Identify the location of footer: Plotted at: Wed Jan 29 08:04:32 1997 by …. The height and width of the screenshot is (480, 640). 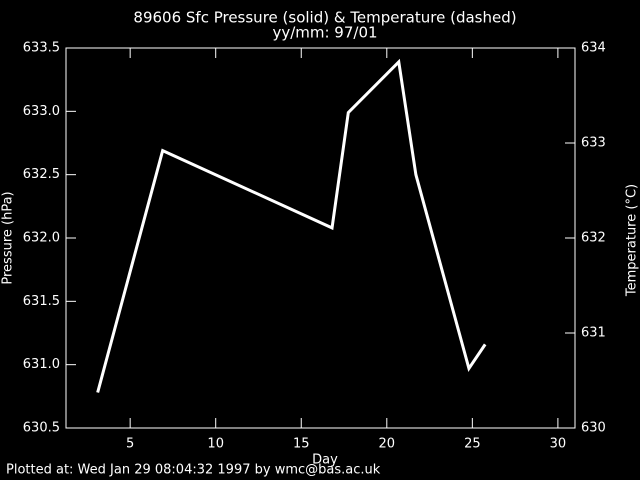
(193, 470).